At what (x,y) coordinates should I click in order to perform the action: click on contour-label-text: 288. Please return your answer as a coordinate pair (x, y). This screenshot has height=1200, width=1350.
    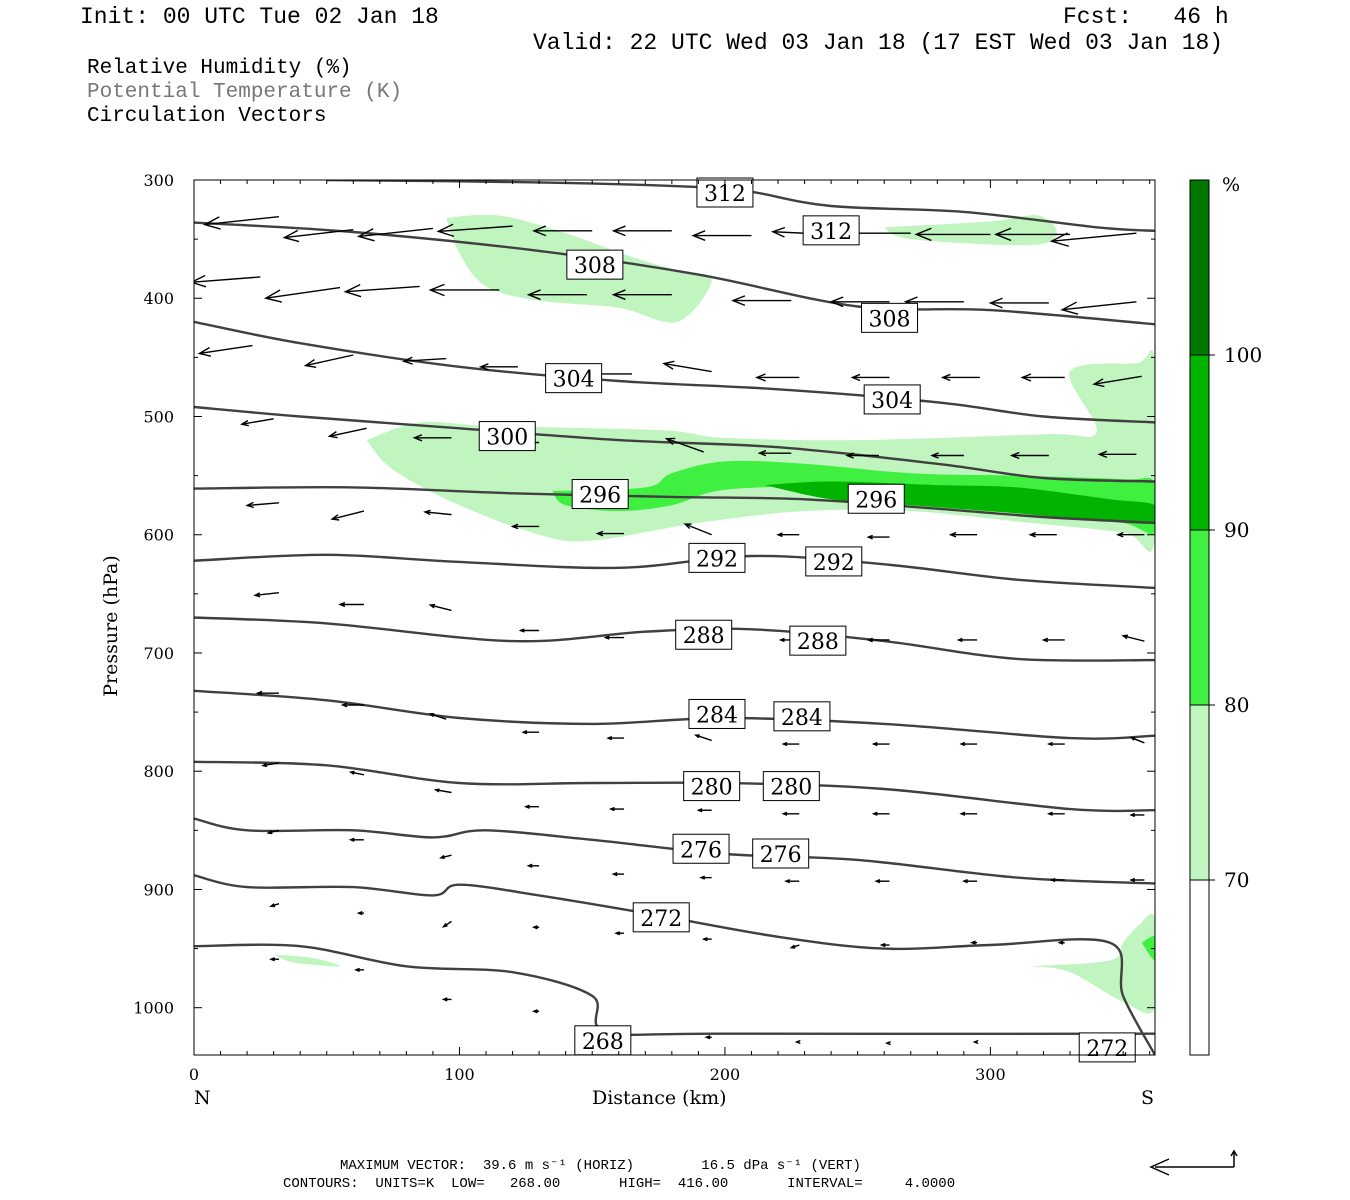
    Looking at the image, I should click on (818, 642).